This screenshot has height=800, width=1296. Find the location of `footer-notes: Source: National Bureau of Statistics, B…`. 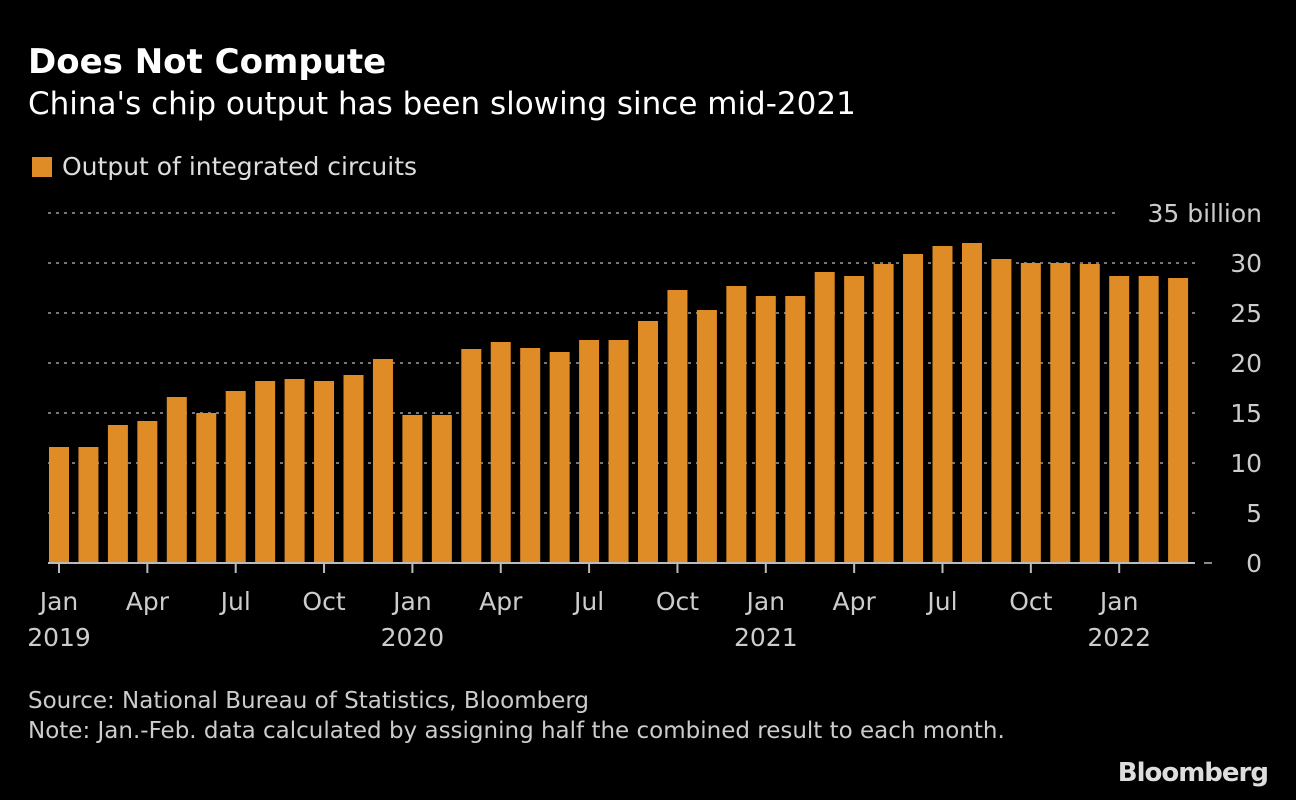

footer-notes: Source: National Bureau of Statistics, B… is located at coordinates (528, 716).